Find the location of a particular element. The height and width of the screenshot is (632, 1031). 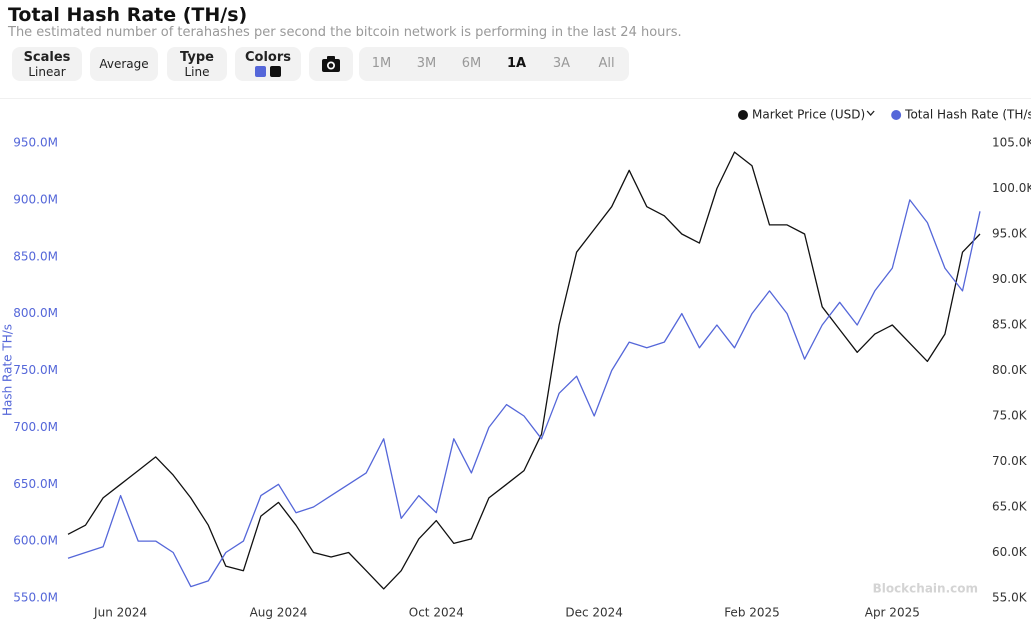

y-tick-label: 550.0M is located at coordinates (35, 598).